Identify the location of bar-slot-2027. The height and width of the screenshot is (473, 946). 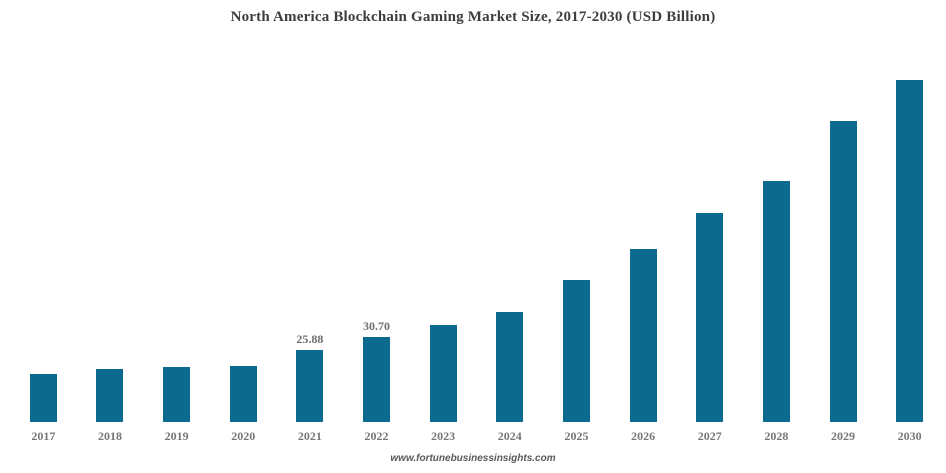
(709, 246).